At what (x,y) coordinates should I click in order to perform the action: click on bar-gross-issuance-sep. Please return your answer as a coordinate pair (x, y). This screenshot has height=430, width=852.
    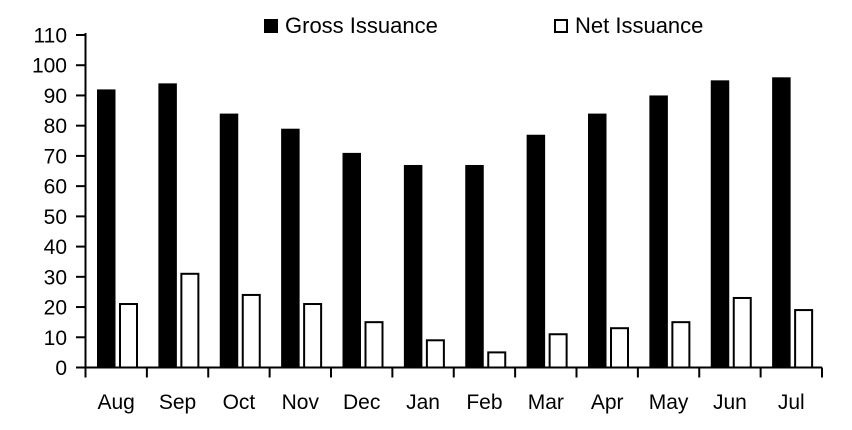
    Looking at the image, I should click on (167, 225).